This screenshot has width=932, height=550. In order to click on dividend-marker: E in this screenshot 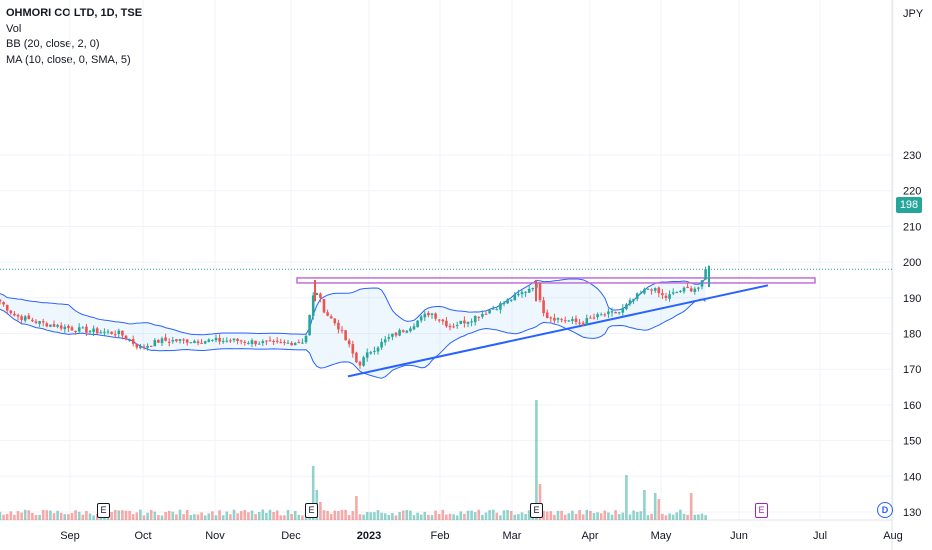, I will do `click(761, 510)`.